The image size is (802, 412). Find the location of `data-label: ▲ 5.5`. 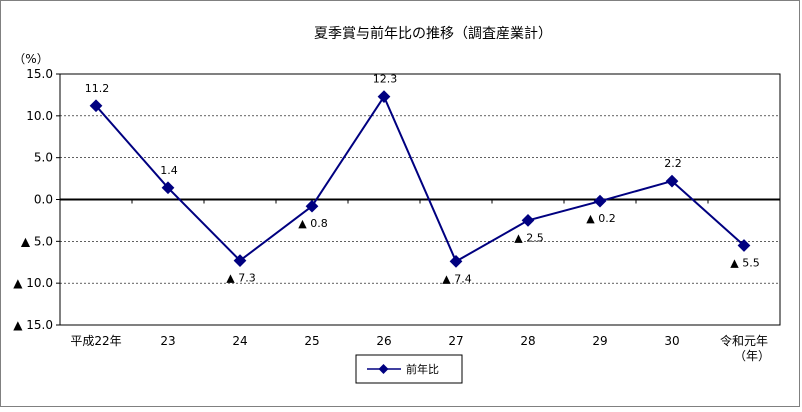

data-label: ▲ 5.5 is located at coordinates (744, 263).